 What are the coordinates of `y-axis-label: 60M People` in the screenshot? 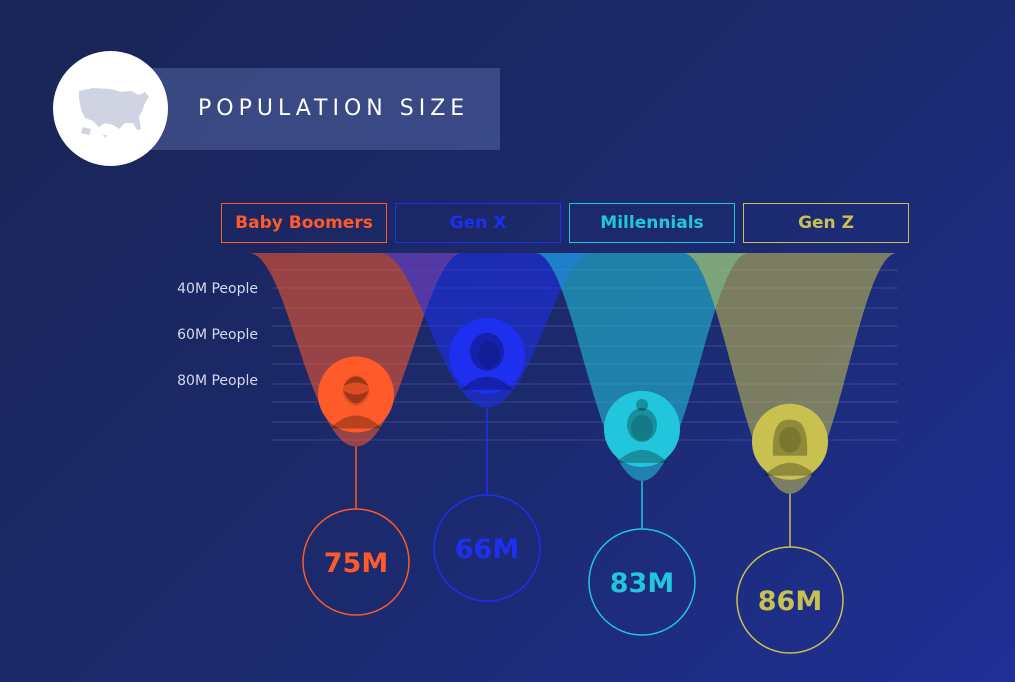 It's located at (217, 335).